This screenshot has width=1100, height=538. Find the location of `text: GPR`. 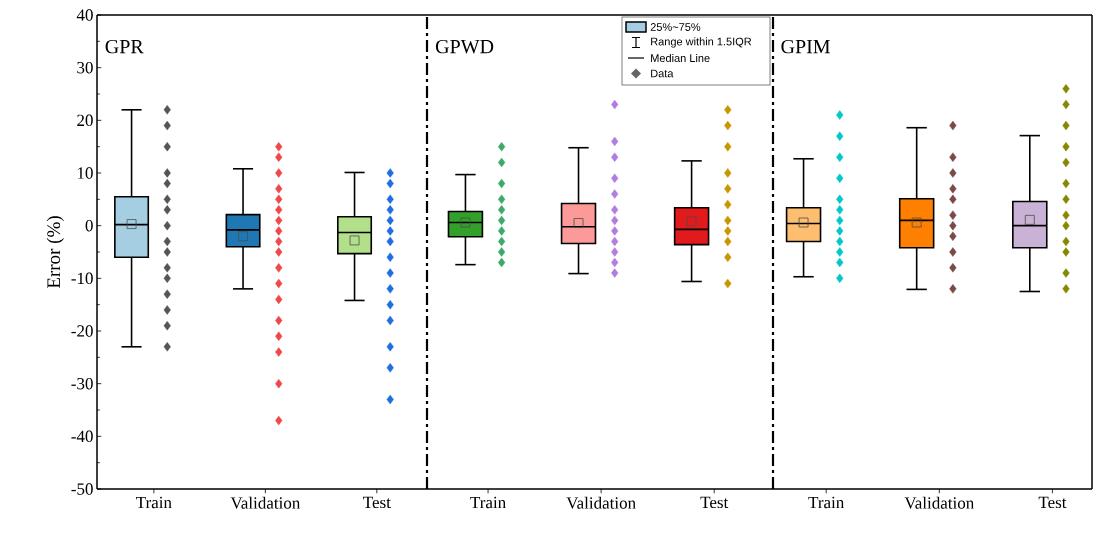

text: GPR is located at coordinates (124, 46).